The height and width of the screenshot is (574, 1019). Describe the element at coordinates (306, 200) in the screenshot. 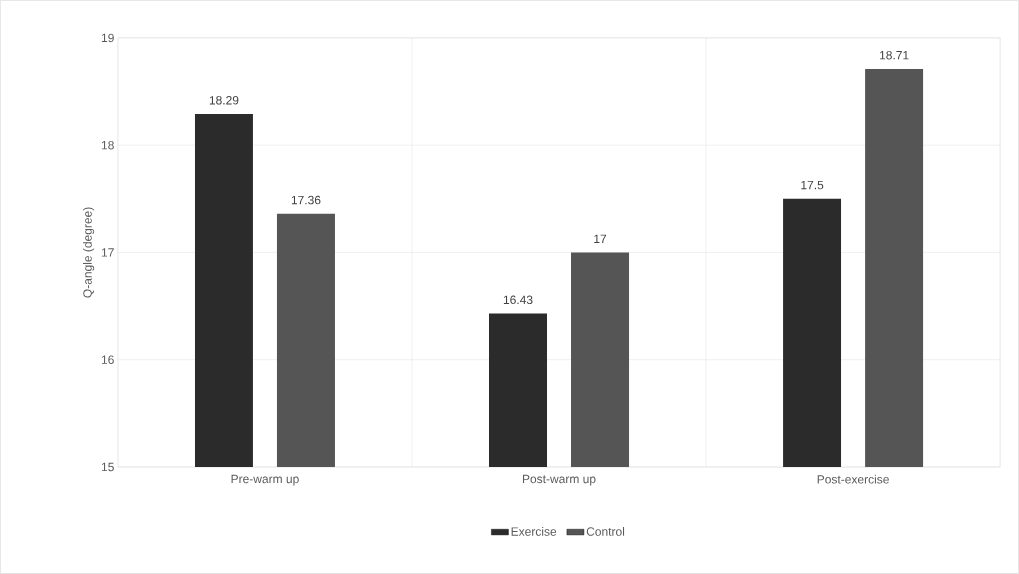

I see `data-label: 17.36` at that location.